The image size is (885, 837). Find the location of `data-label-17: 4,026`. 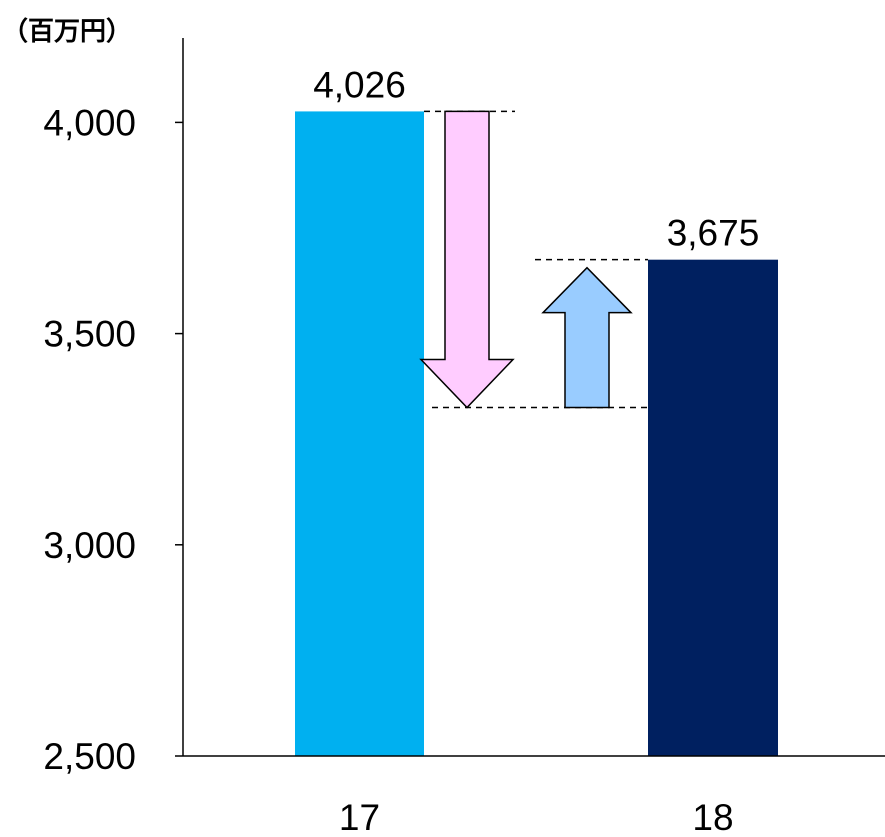

data-label-17: 4,026 is located at coordinates (359, 84).